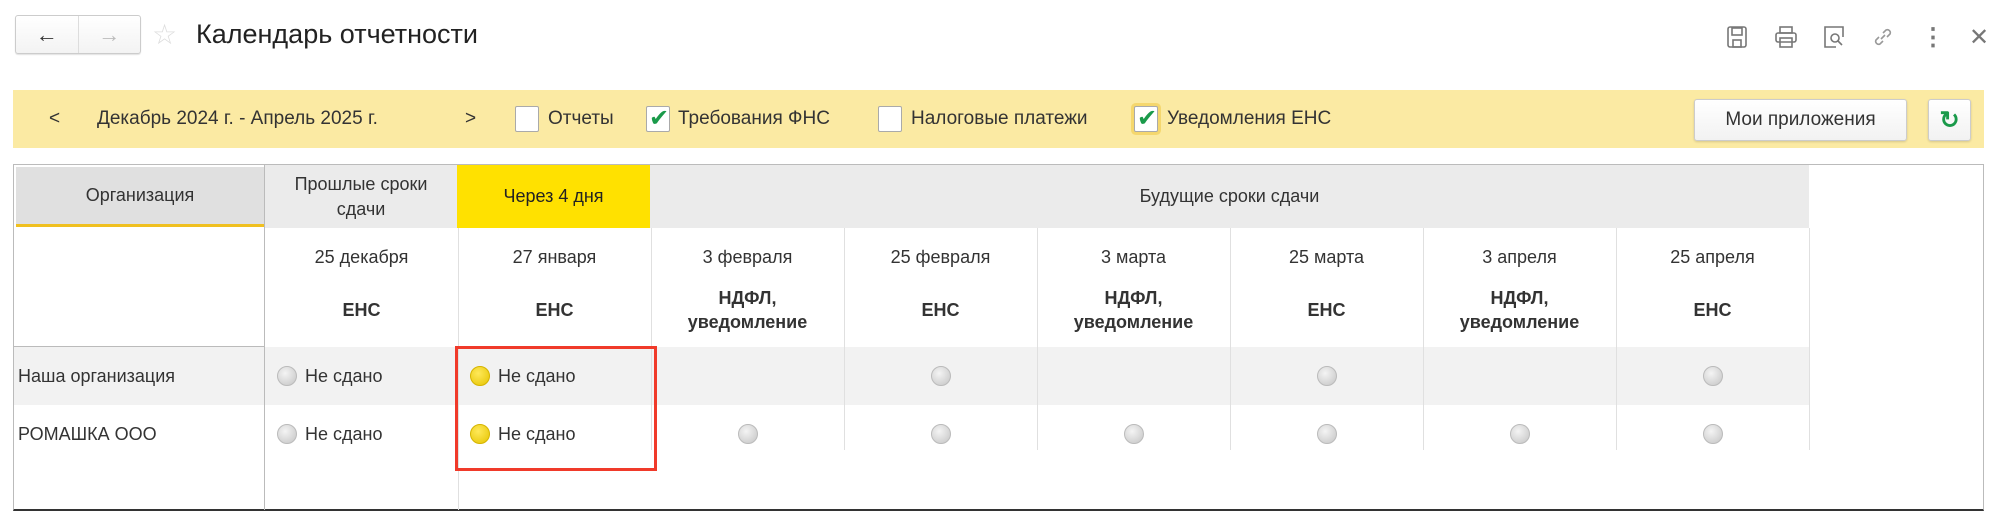 This screenshot has width=1999, height=511. I want to click on column-date: 25 апреля, so click(1712, 256).